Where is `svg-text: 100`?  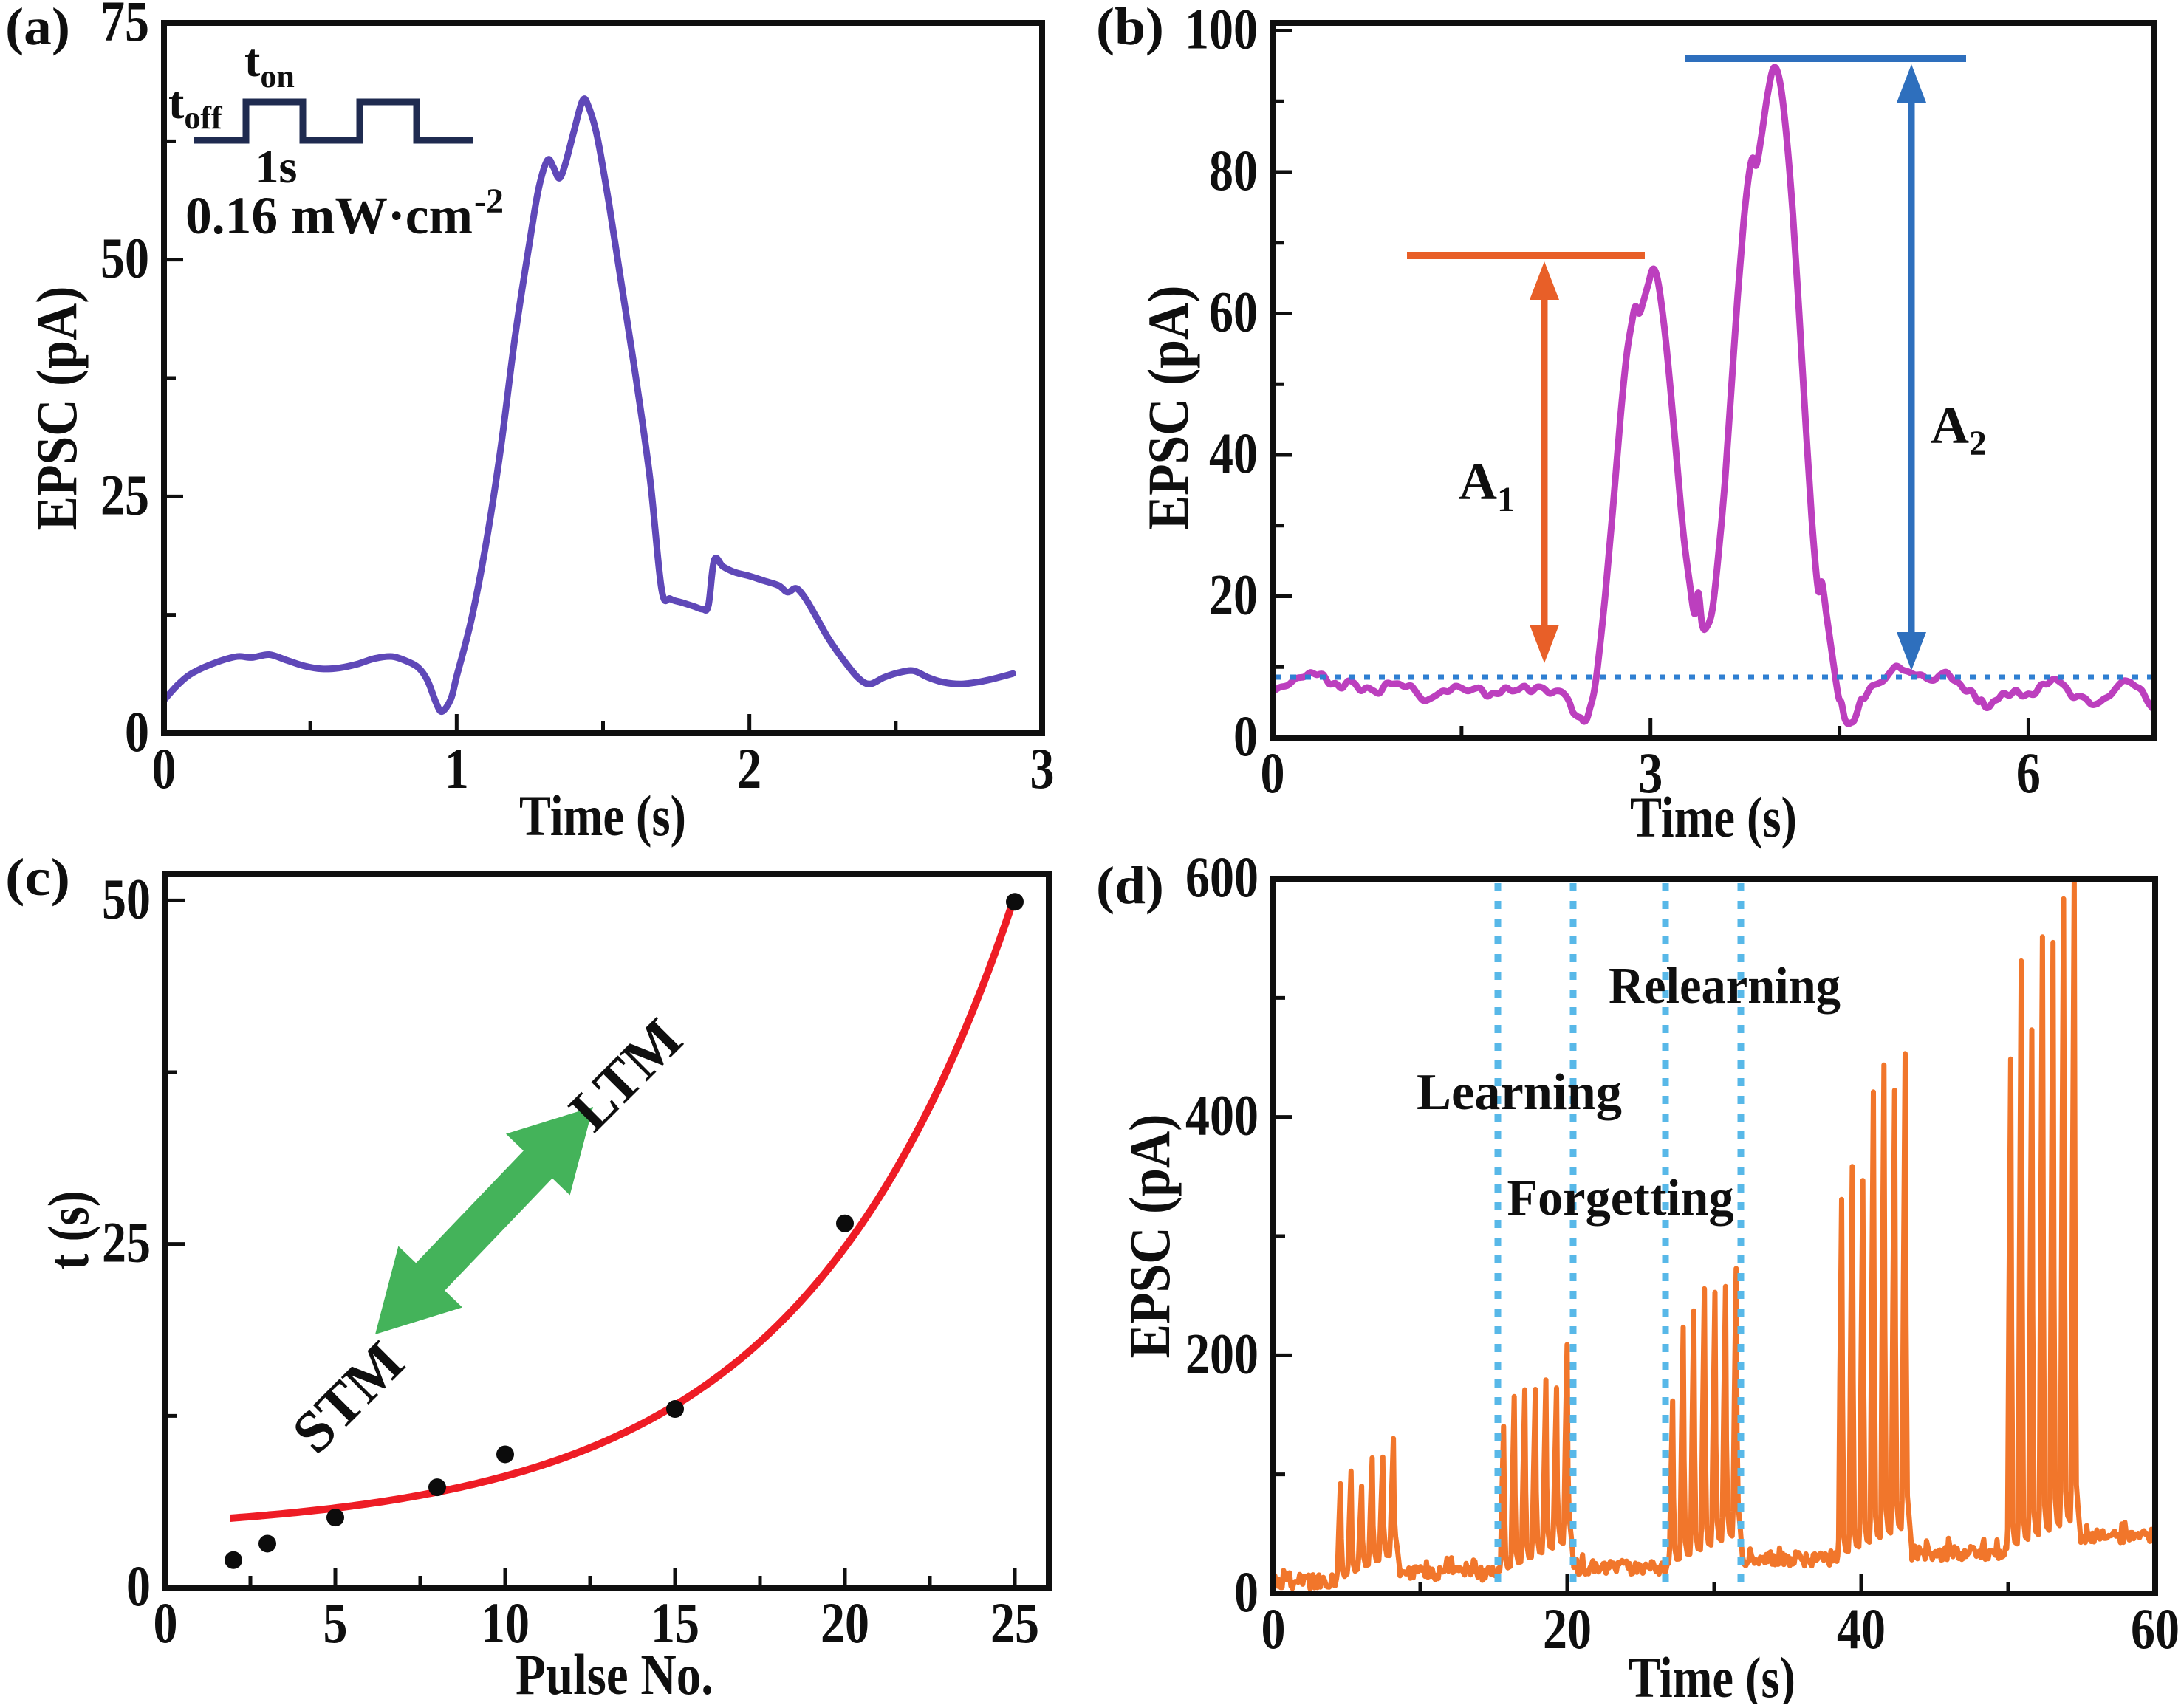 svg-text: 100 is located at coordinates (1221, 31).